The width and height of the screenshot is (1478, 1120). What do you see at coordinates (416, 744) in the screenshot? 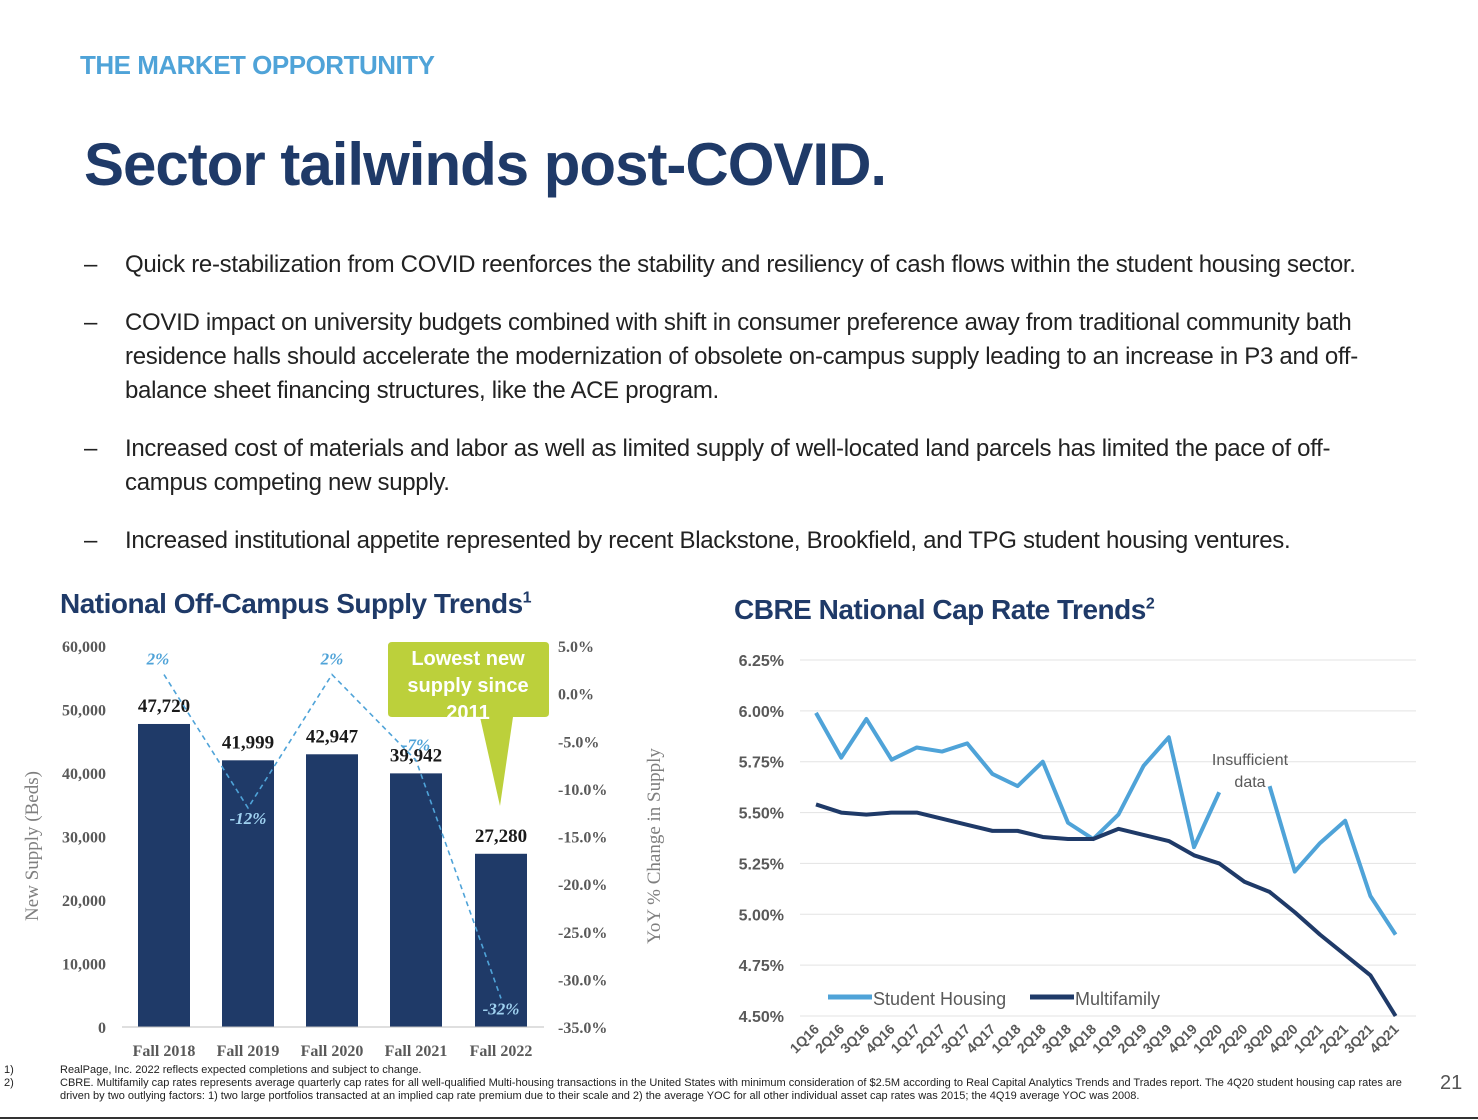
I see `yoy-label: -7%` at bounding box center [416, 744].